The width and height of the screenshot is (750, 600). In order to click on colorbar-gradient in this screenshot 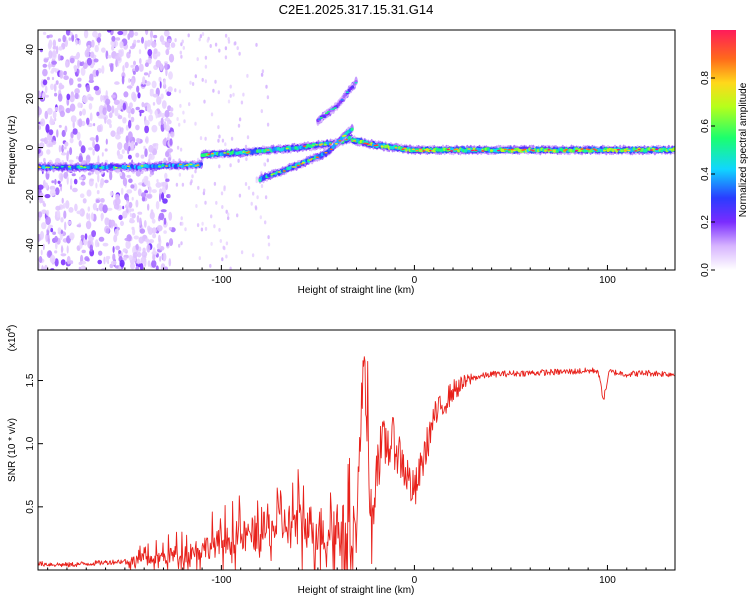, I will do `click(723, 150)`.